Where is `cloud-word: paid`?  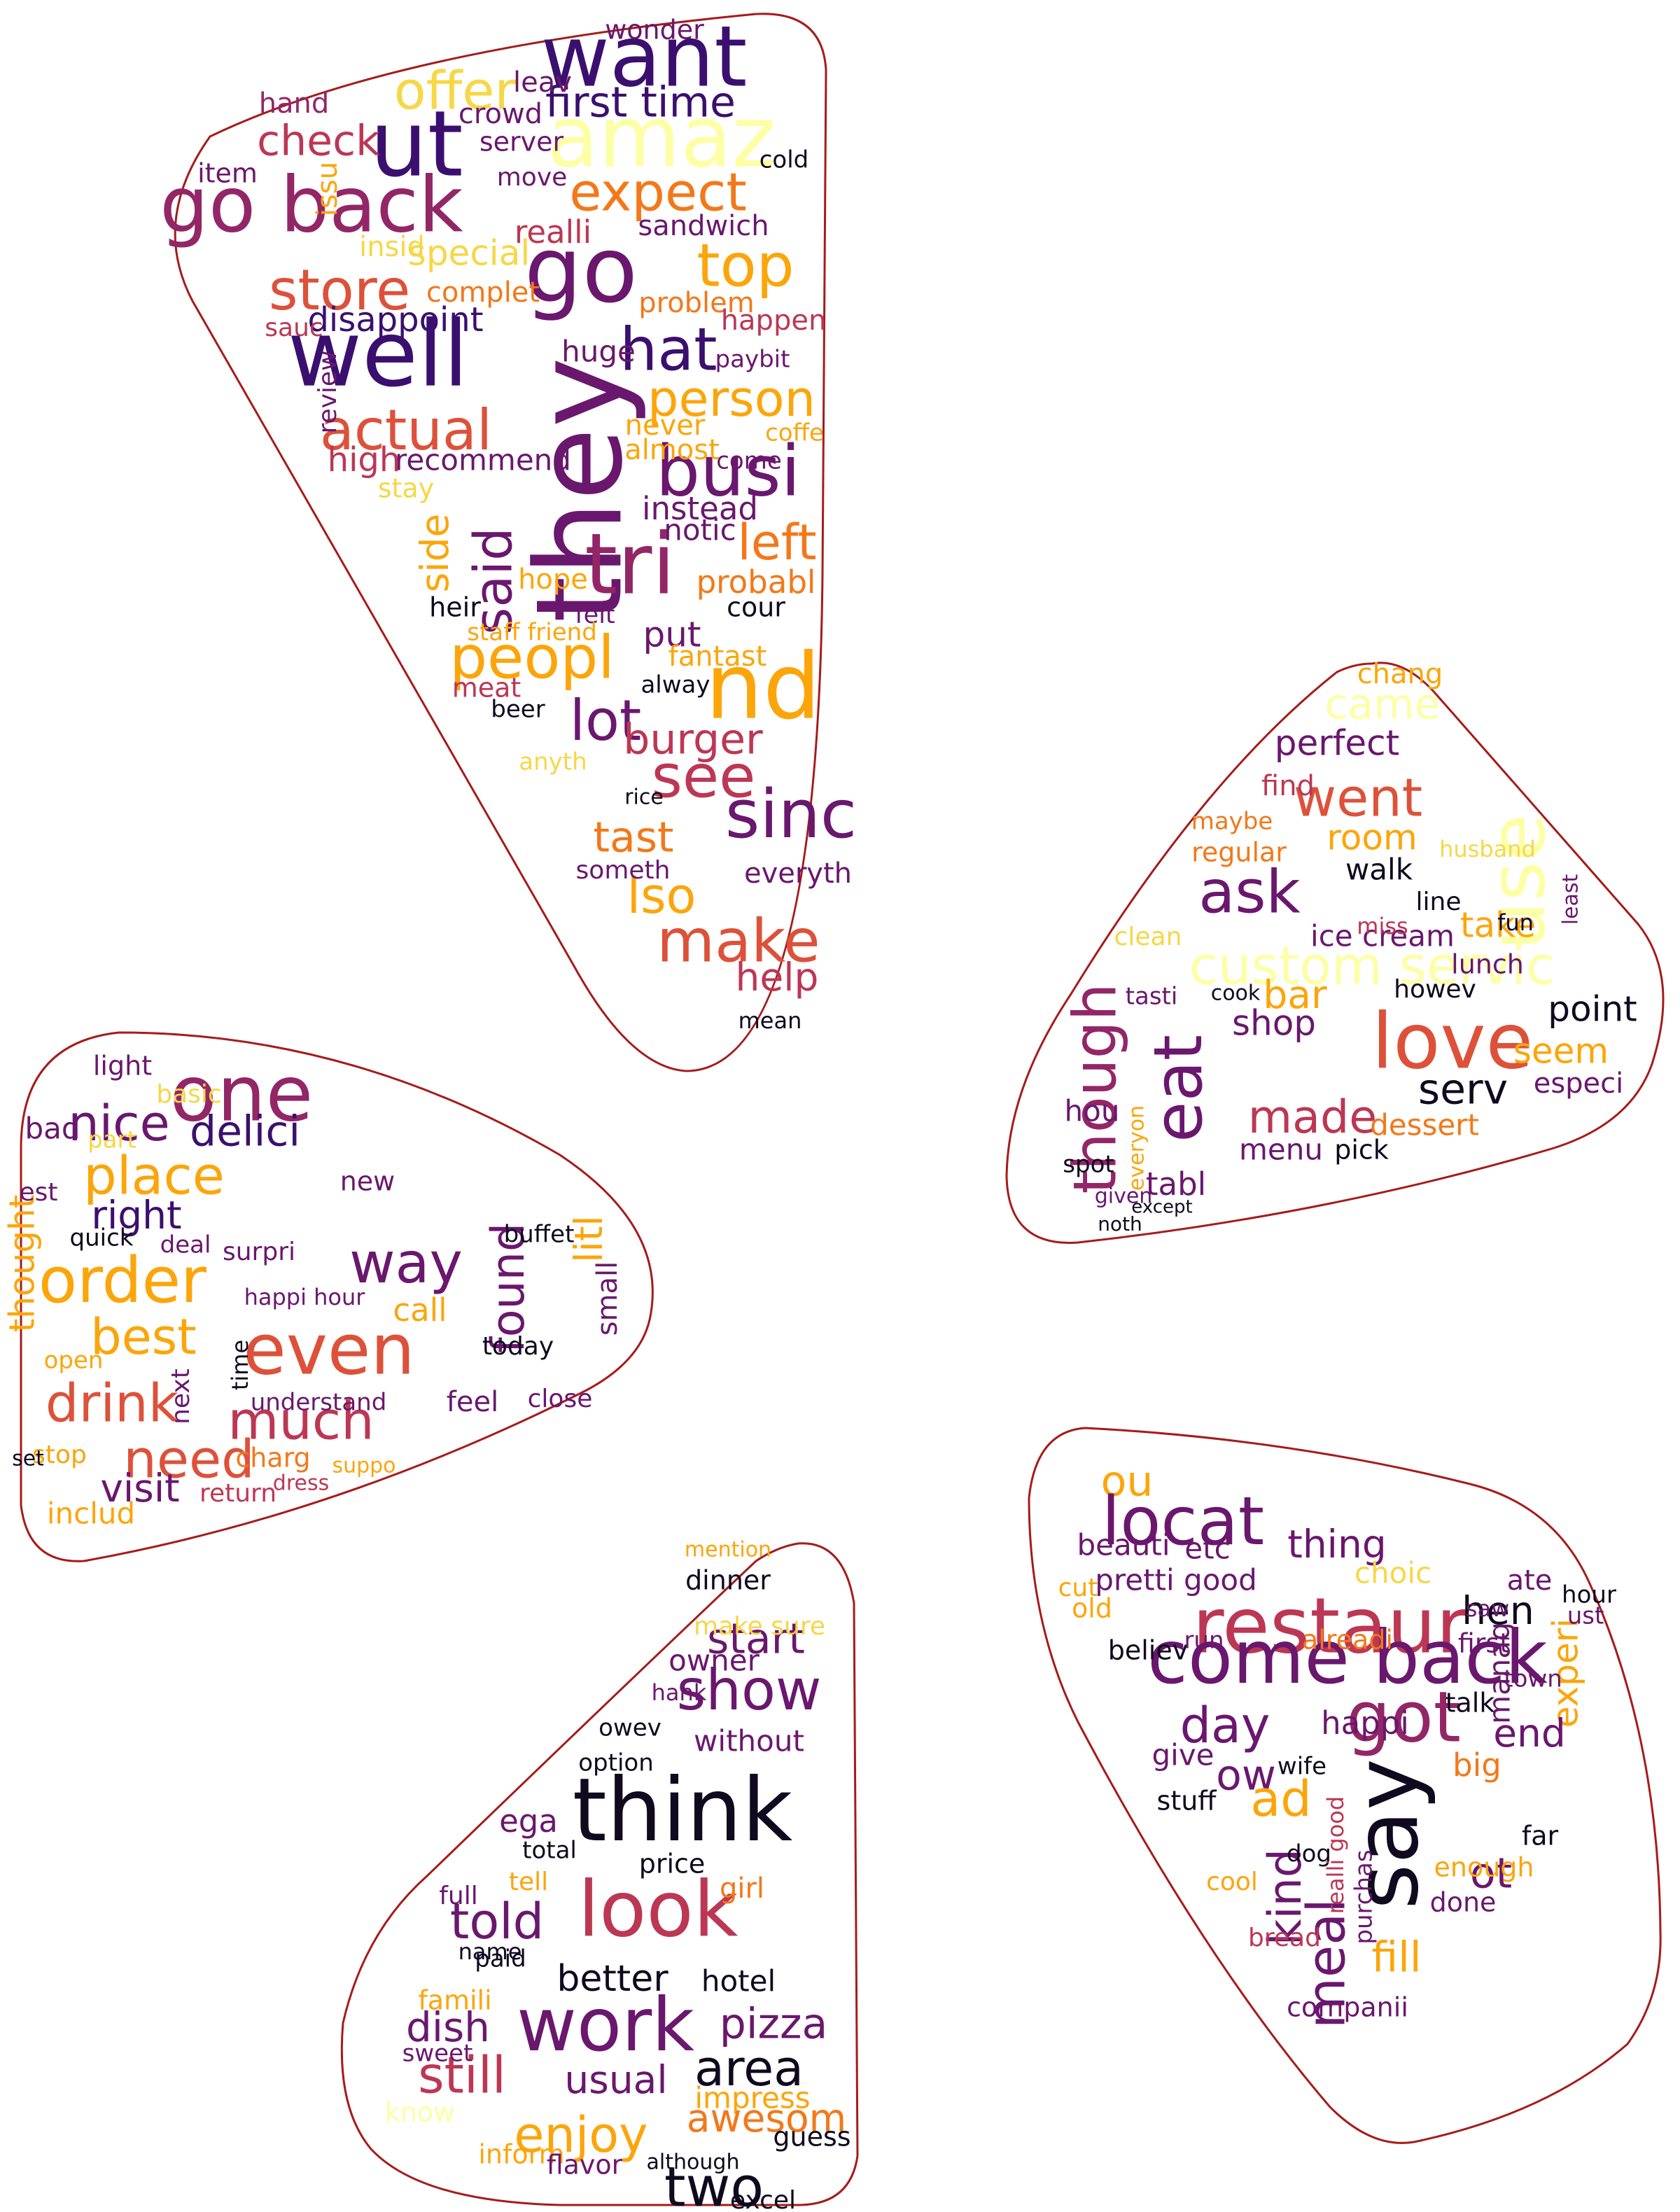 cloud-word: paid is located at coordinates (500, 1959).